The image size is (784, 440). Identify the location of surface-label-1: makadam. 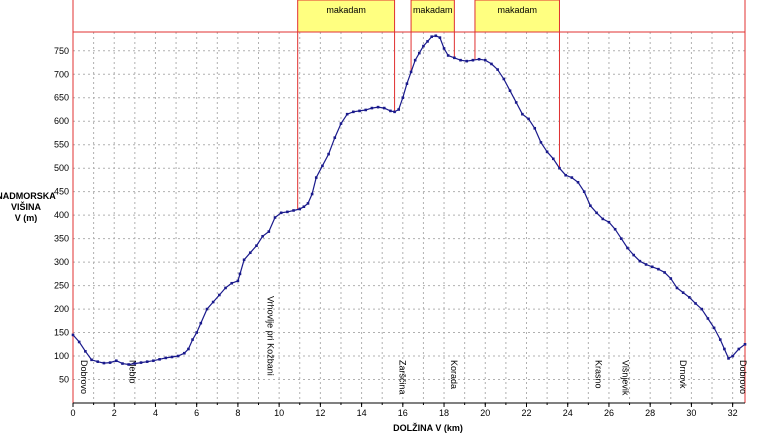
(433, 10).